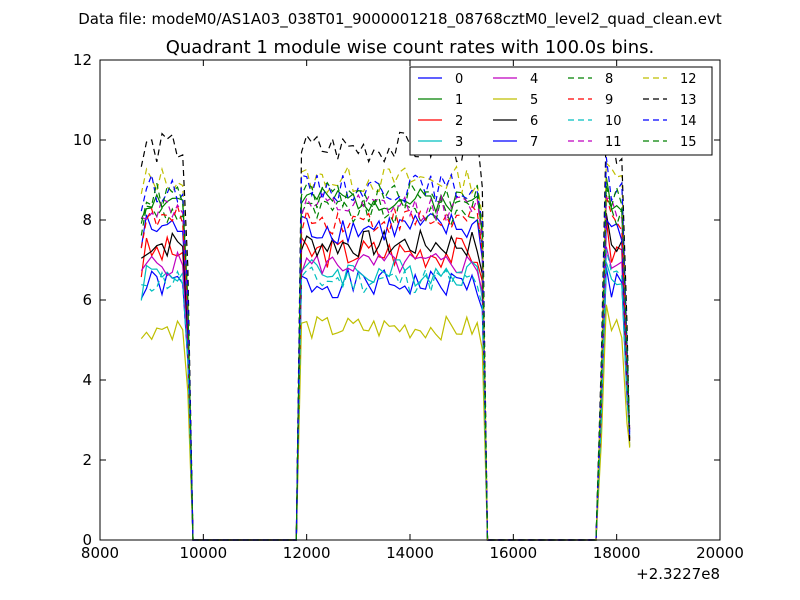 The height and width of the screenshot is (600, 800). I want to click on legend-label-2: 2, so click(459, 121).